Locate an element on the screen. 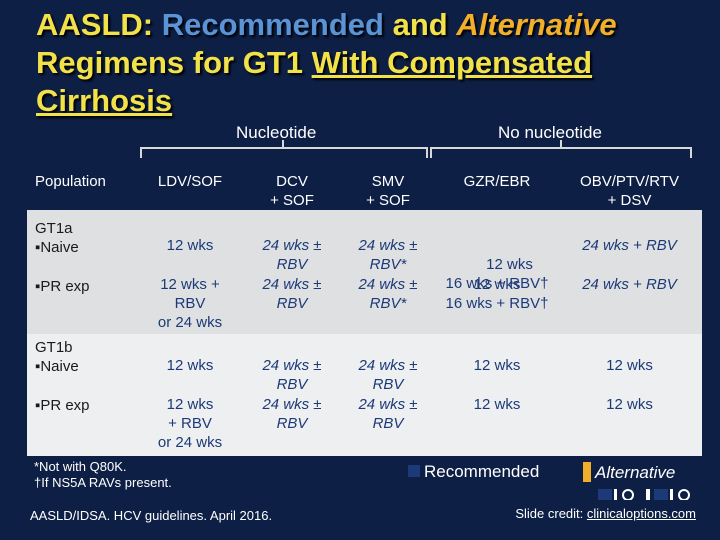  title-and: and is located at coordinates (420, 24).